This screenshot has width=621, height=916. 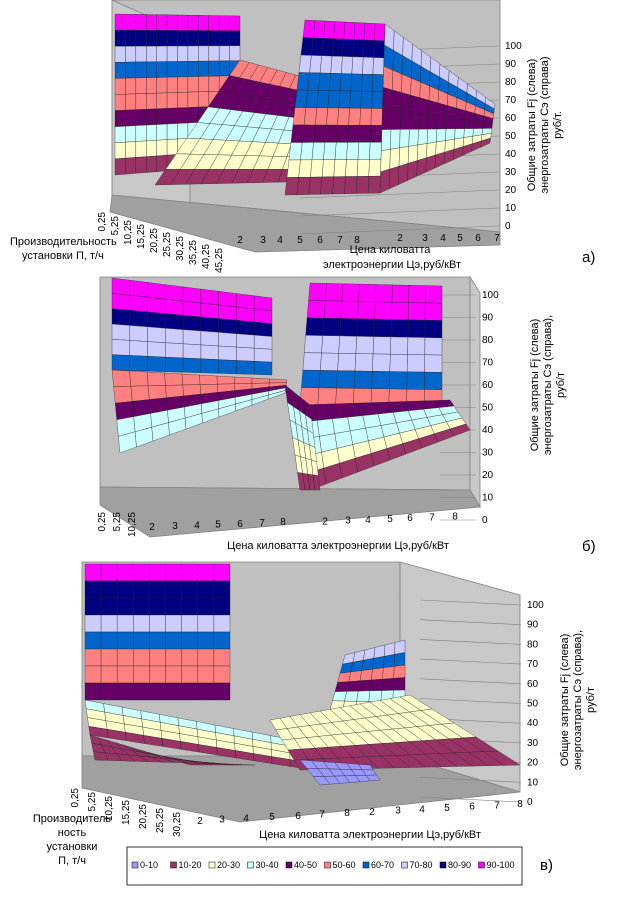 I want to click on chart-c-y-label-line: Производитель, so click(x=72, y=819).